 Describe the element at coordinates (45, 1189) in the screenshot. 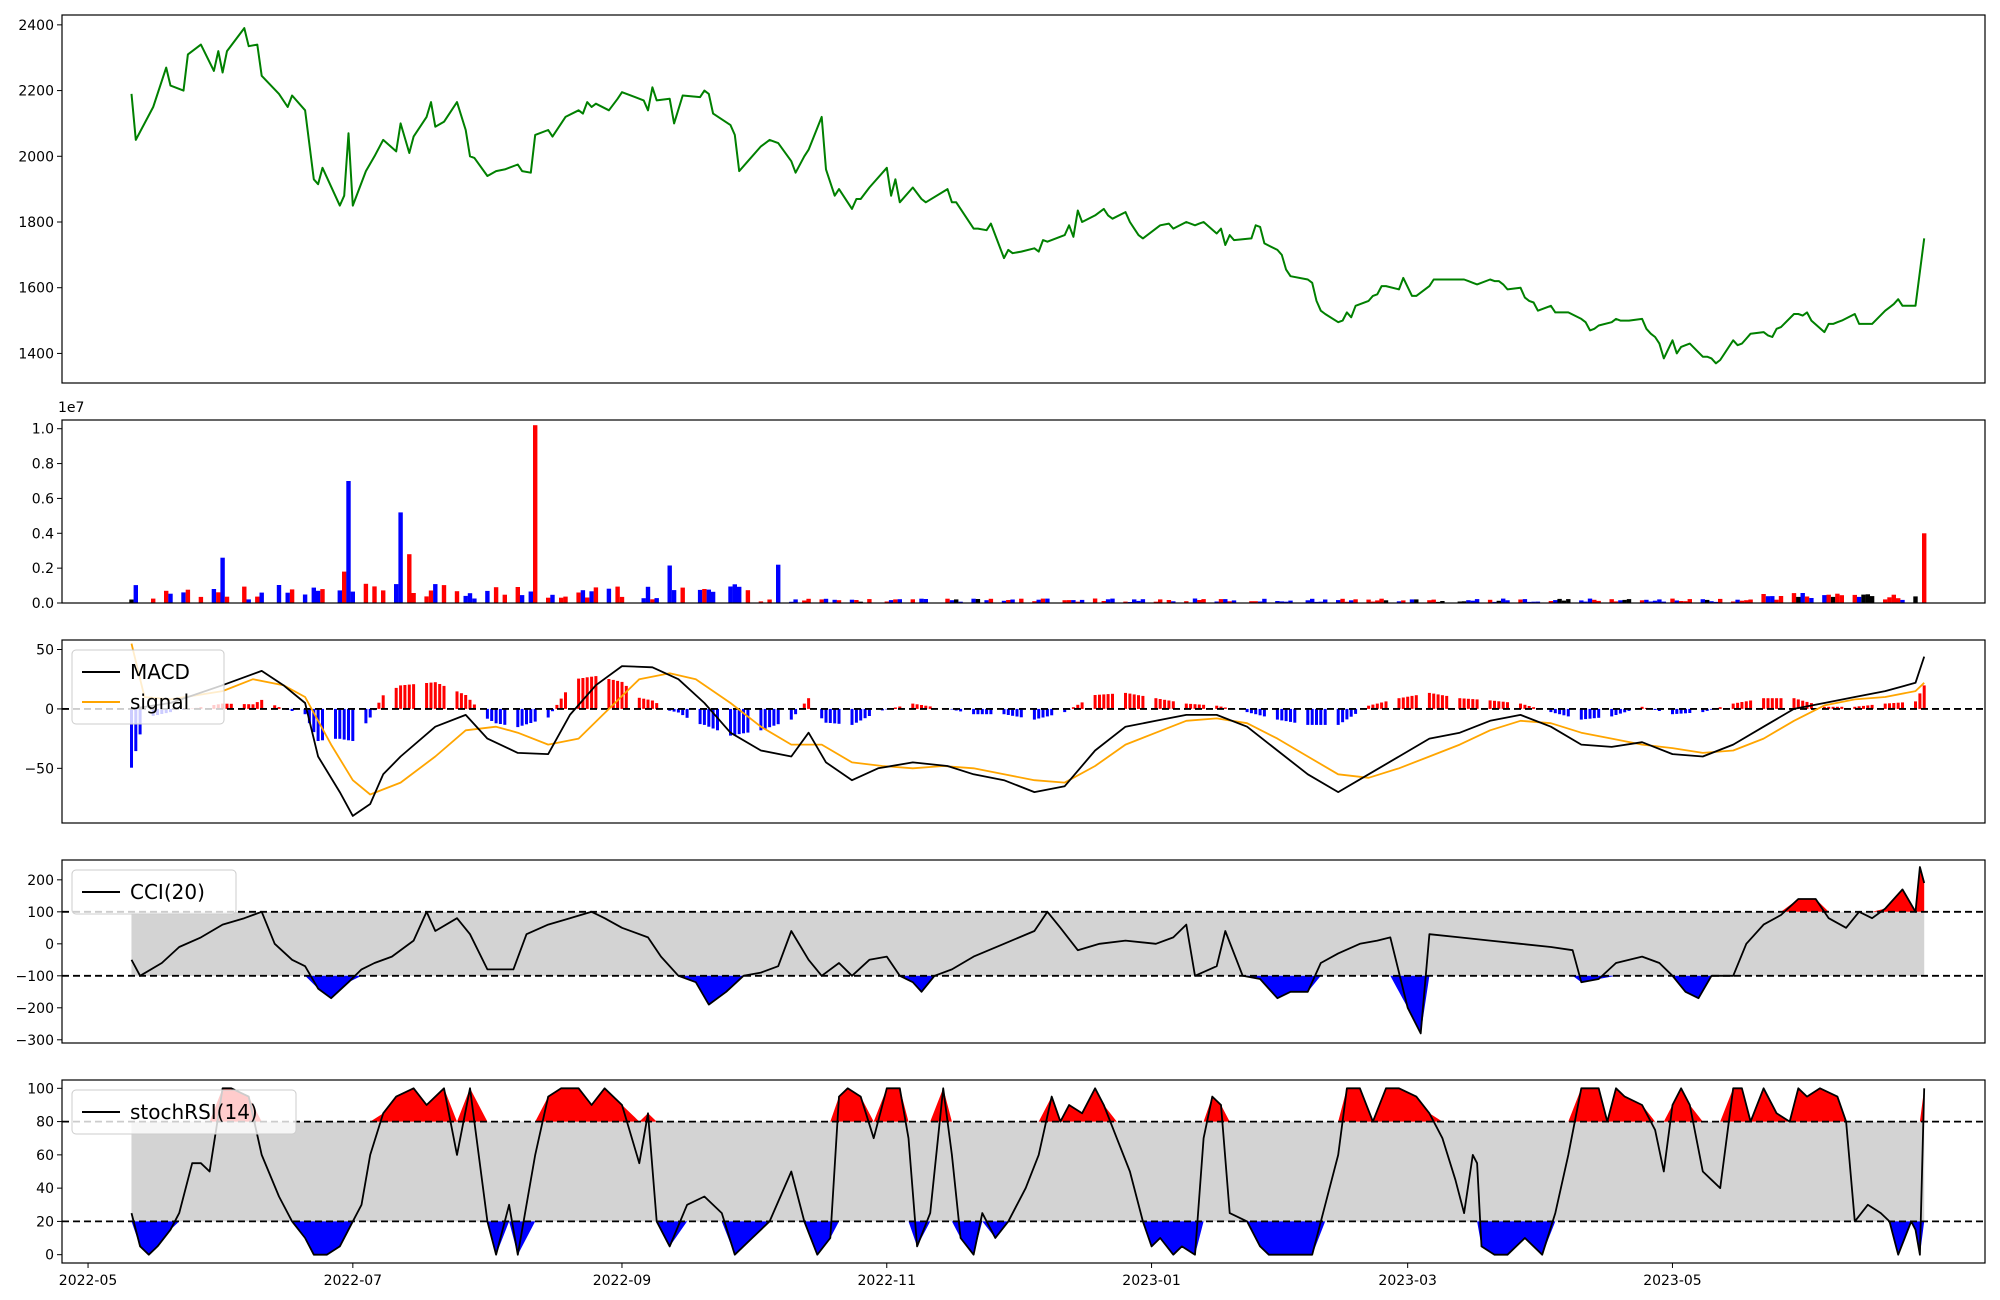

I see `stochrsi-y-tick-label: 40` at that location.